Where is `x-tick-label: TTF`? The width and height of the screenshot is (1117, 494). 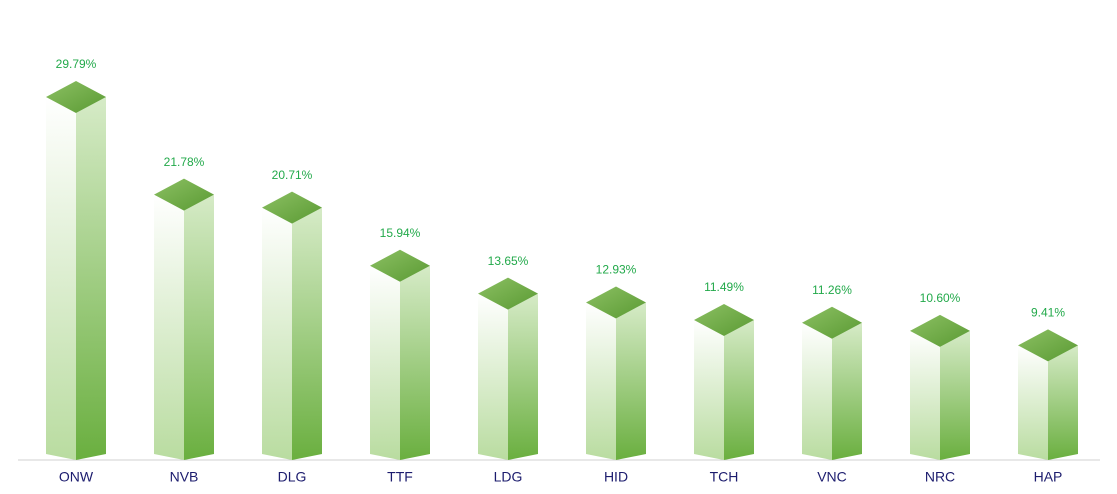
x-tick-label: TTF is located at coordinates (400, 477).